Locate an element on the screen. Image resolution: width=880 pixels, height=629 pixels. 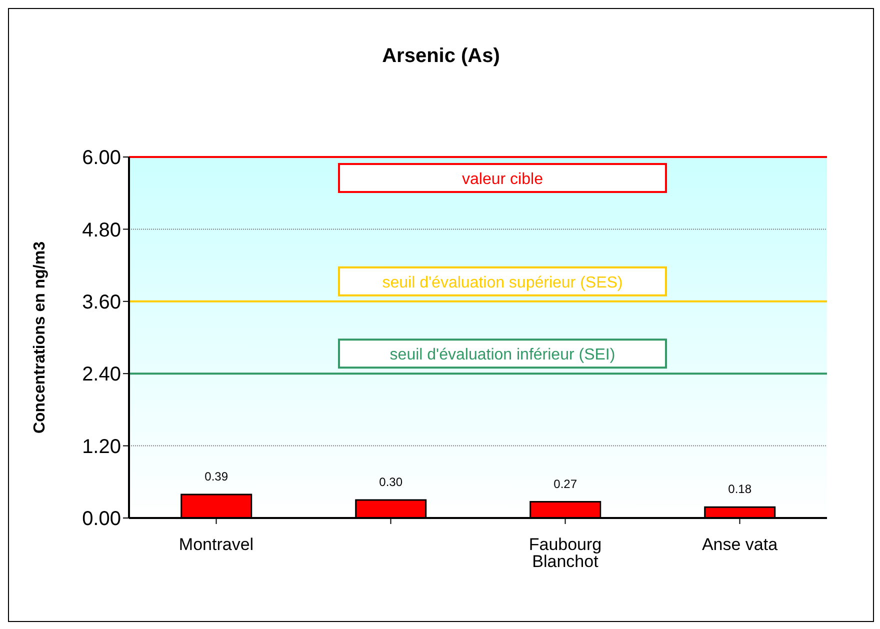
data-label: 0.30 is located at coordinates (391, 481).